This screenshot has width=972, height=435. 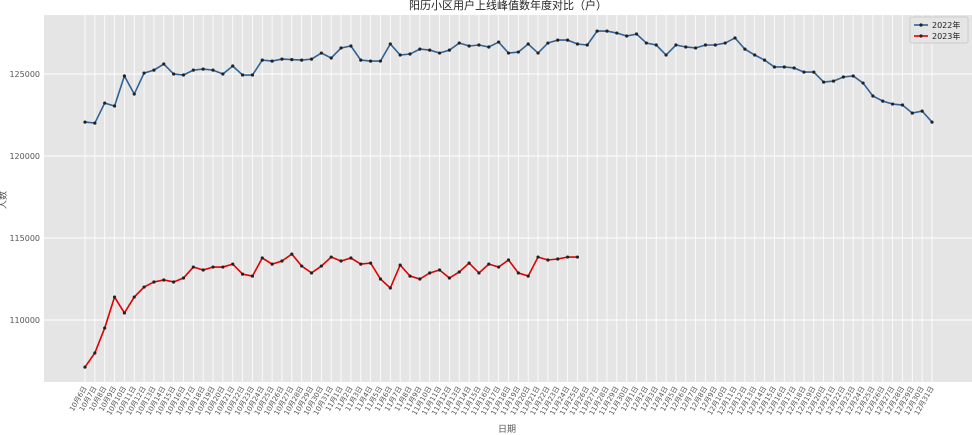 I want to click on chart-title: 阳历小区用户上线峰值数年度对比（户）, so click(x=508, y=6).